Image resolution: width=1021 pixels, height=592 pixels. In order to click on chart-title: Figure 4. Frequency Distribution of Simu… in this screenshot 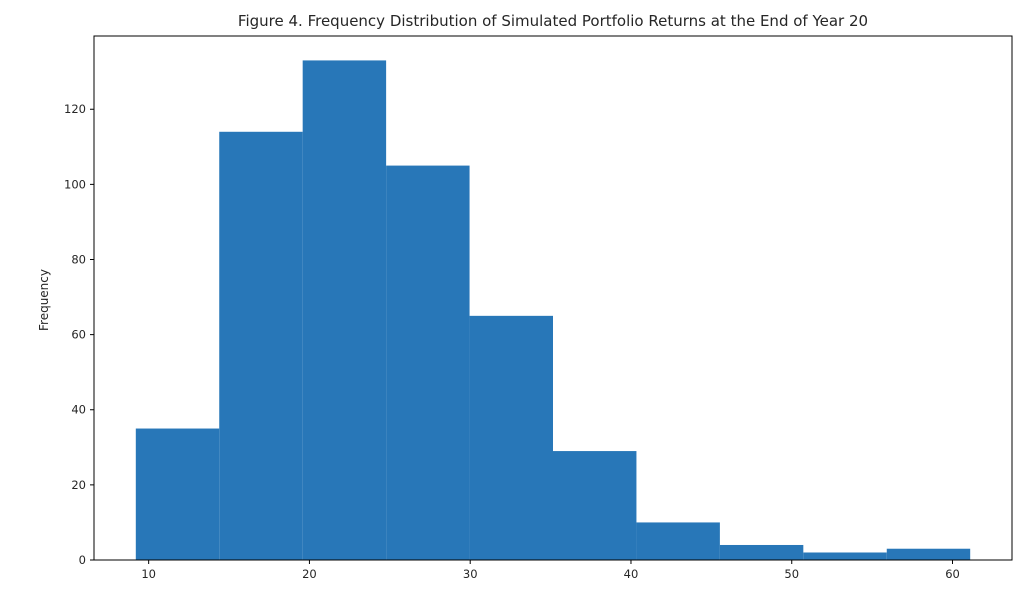, I will do `click(553, 21)`.